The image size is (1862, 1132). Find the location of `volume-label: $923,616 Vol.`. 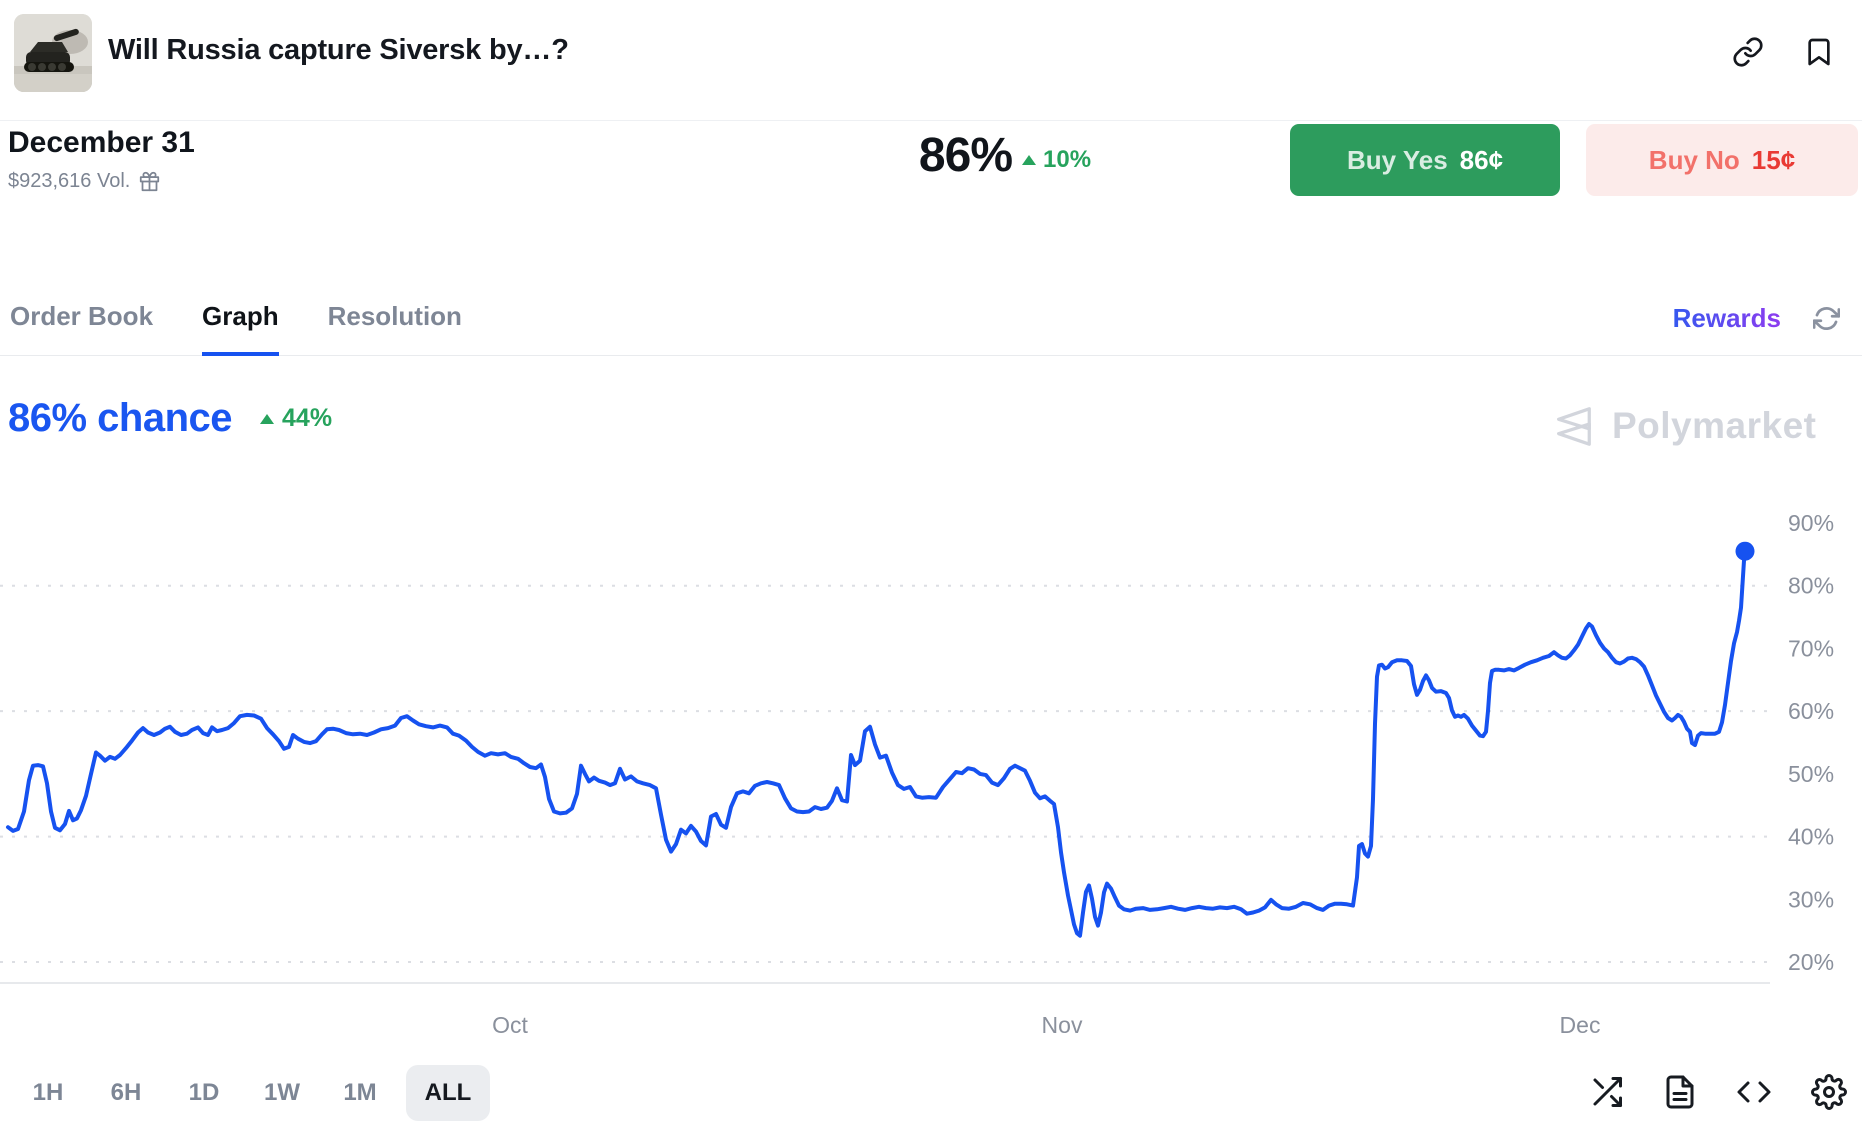

volume-label: $923,616 Vol. is located at coordinates (69, 181).